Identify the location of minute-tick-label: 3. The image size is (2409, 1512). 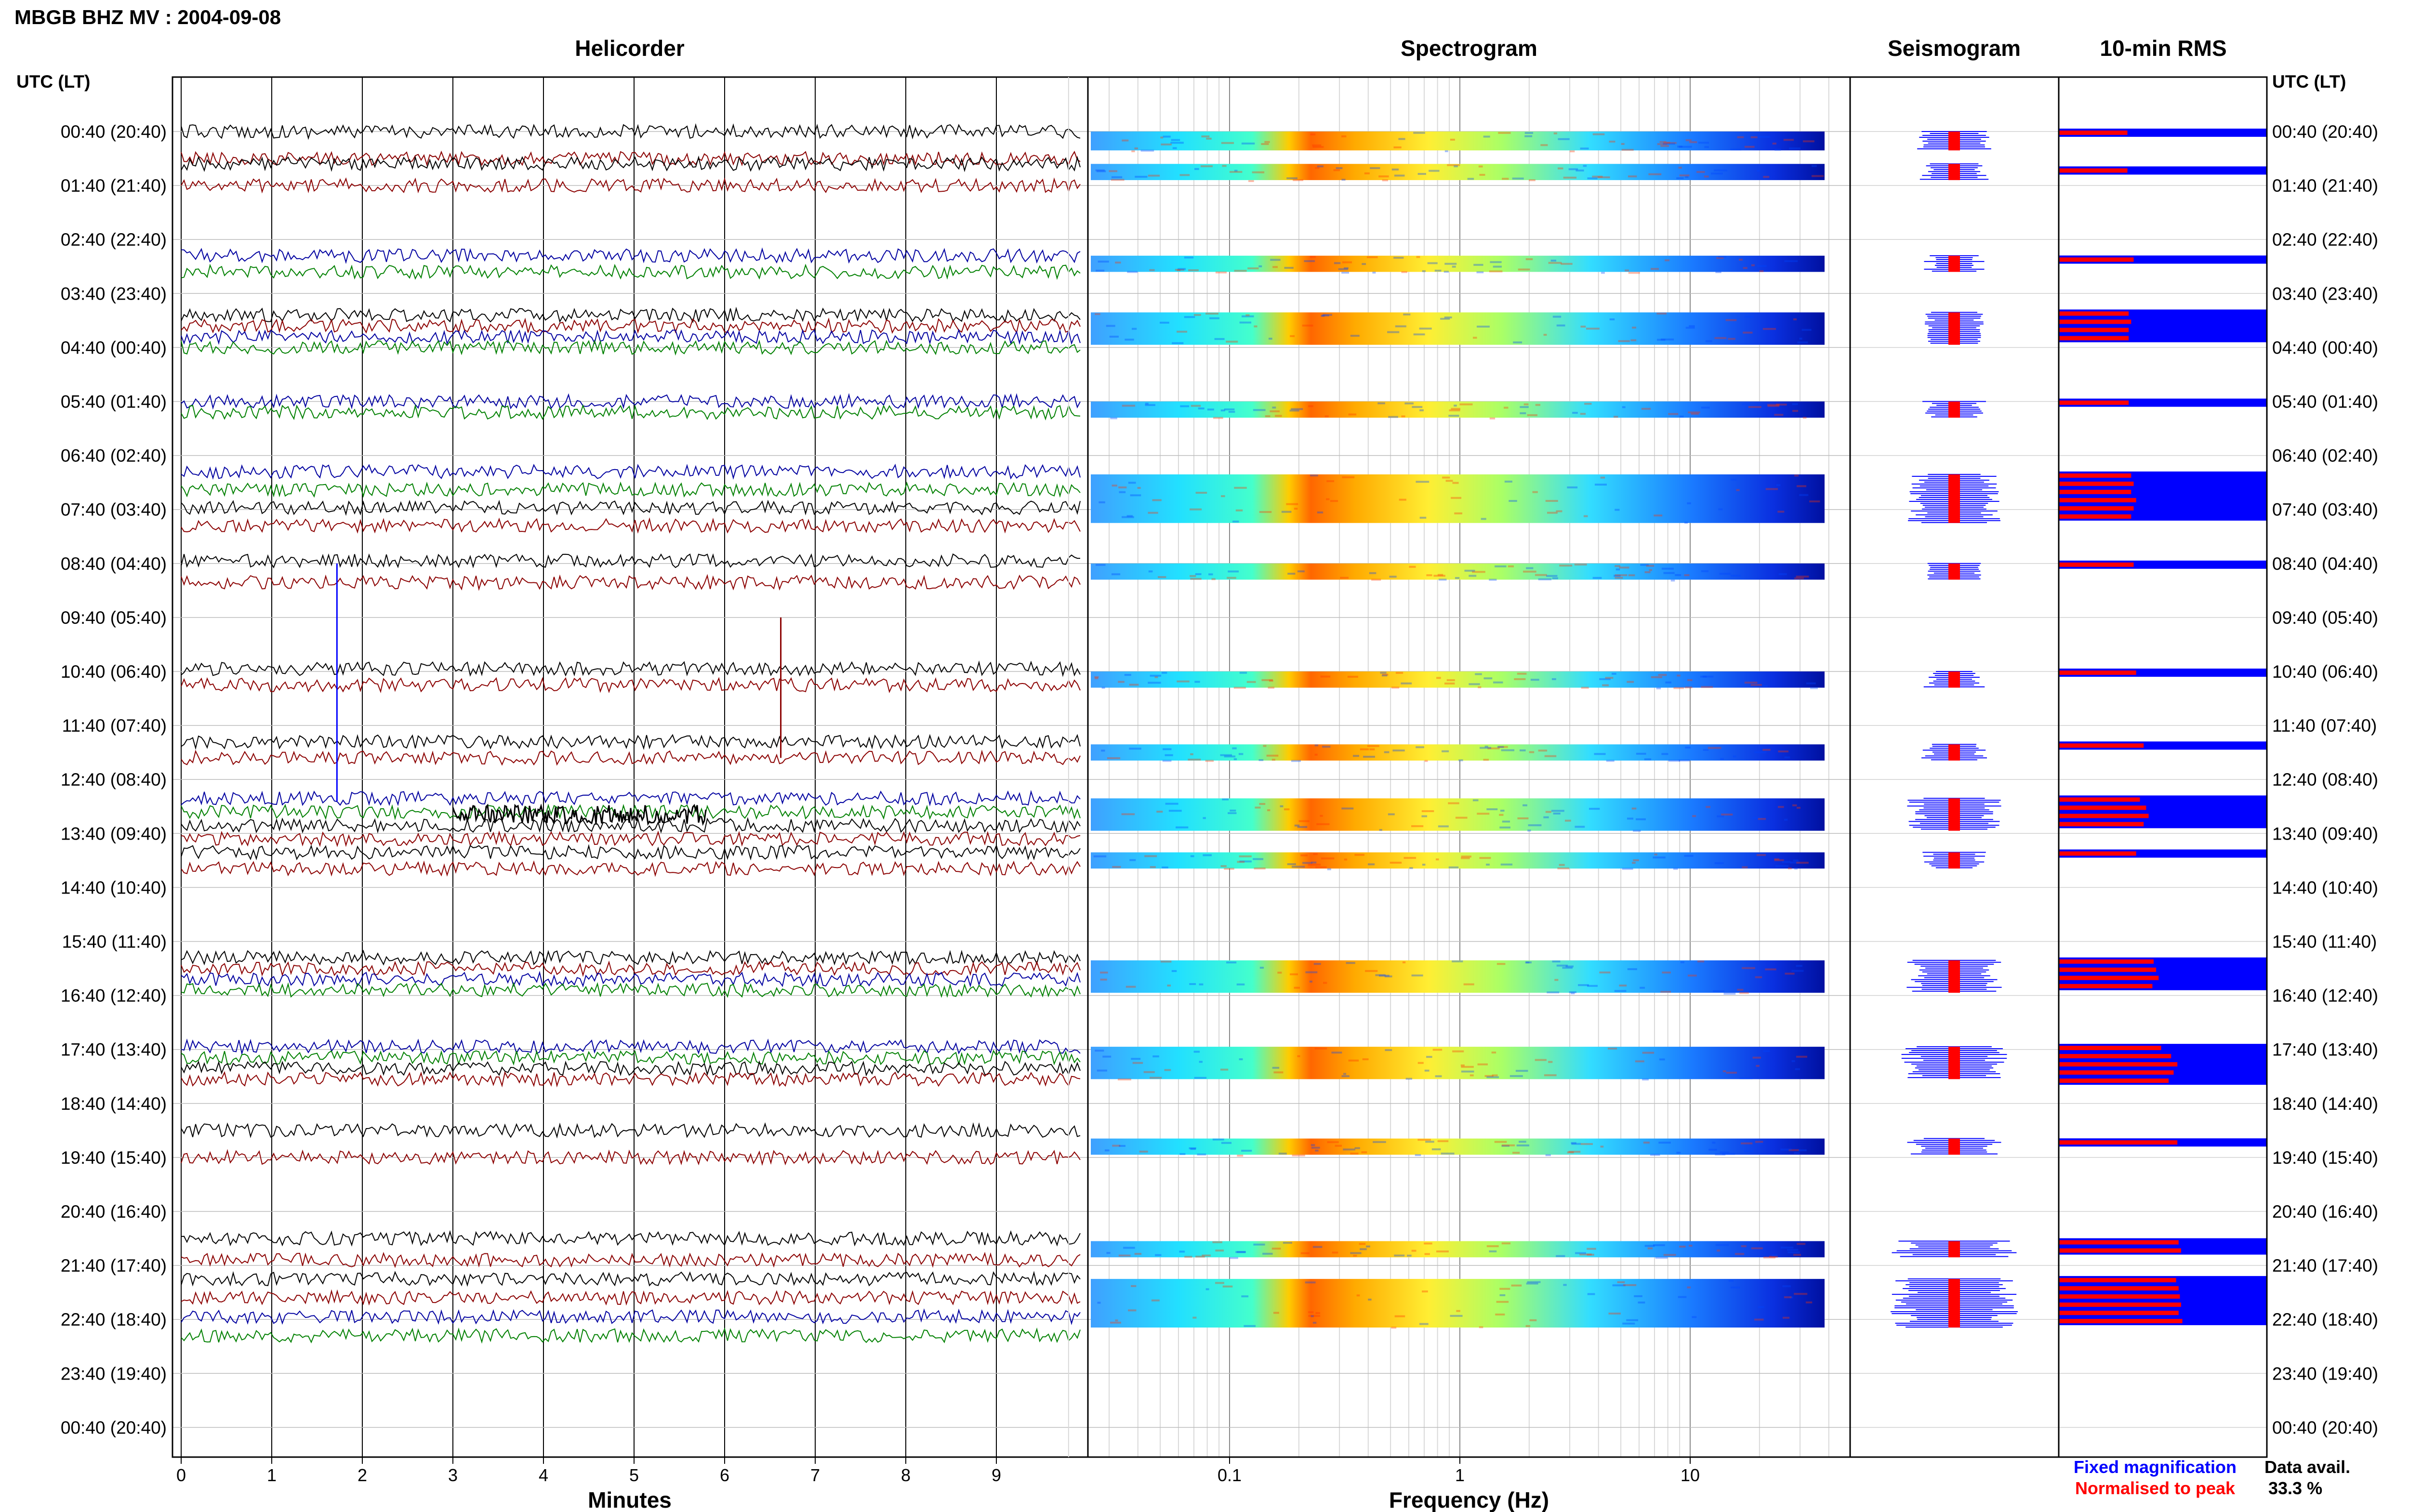
(453, 1475).